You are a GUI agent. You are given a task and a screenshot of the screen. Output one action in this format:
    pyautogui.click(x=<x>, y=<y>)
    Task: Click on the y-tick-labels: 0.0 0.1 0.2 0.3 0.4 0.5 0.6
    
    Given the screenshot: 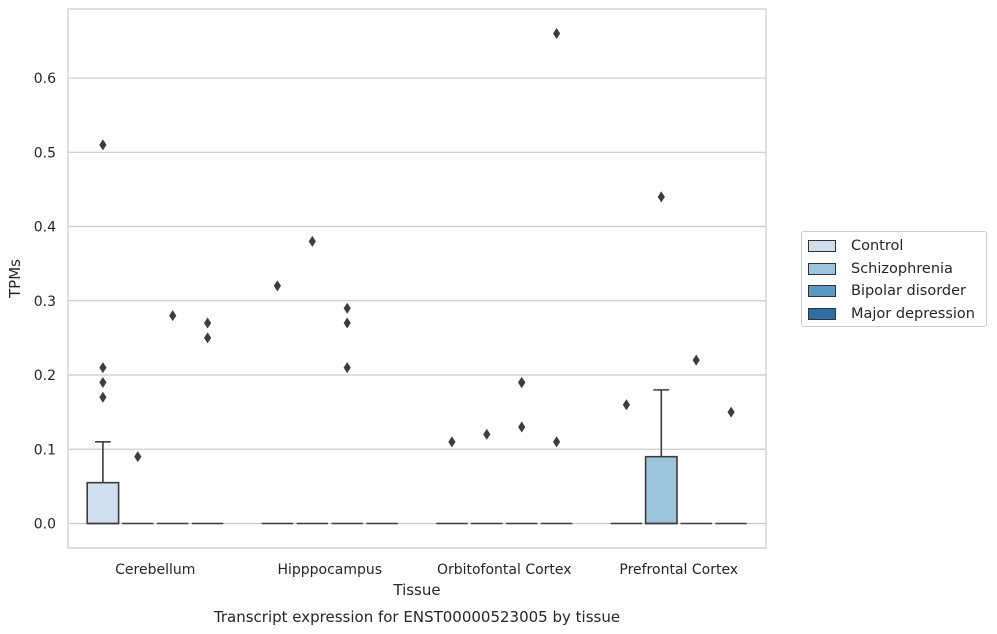 What is the action you would take?
    pyautogui.click(x=45, y=301)
    